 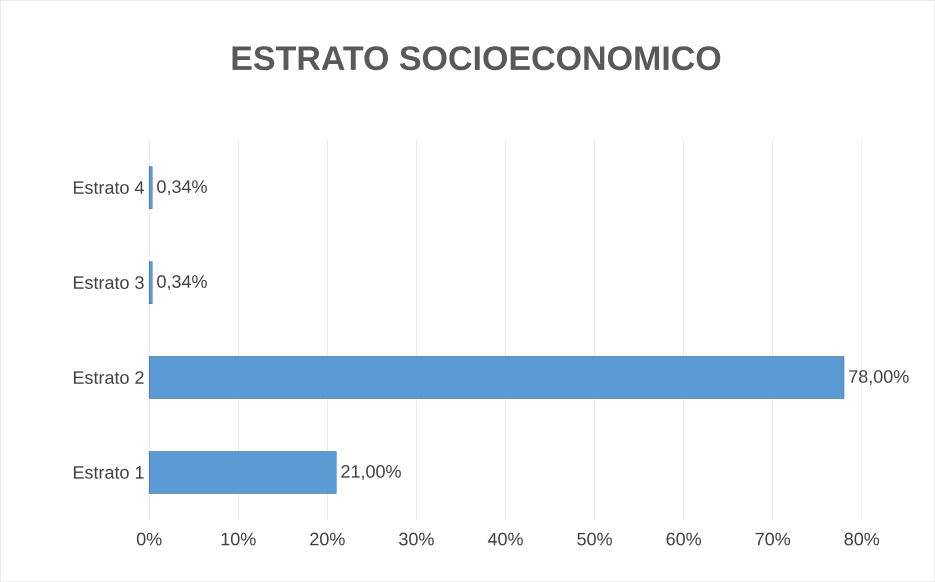 I want to click on x-tick-label: 0%, so click(x=149, y=539).